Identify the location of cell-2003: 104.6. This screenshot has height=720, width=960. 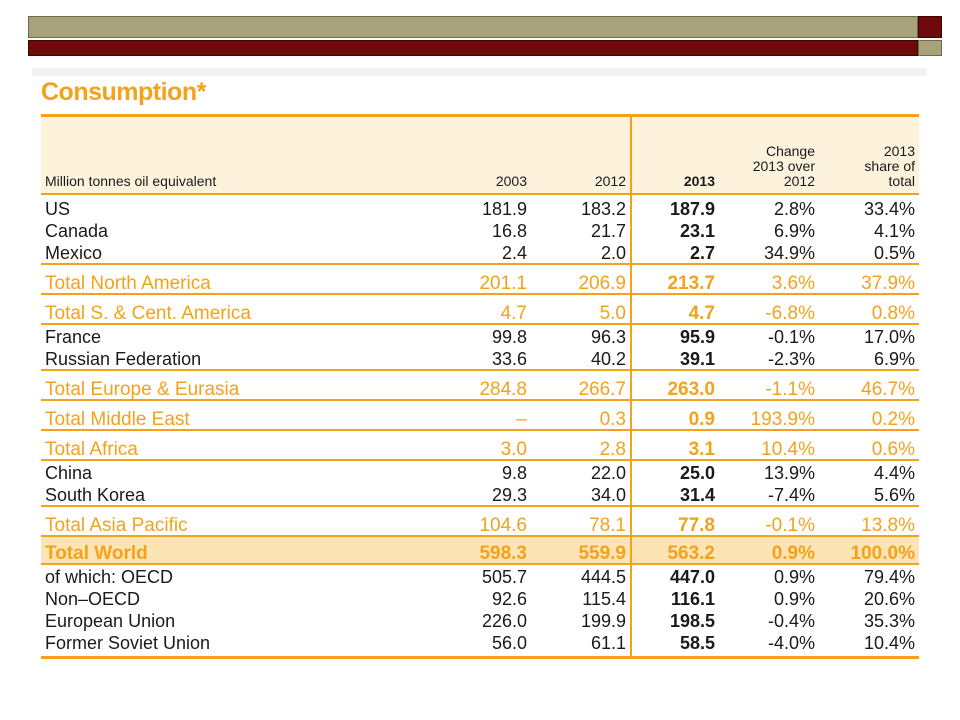
(481, 521).